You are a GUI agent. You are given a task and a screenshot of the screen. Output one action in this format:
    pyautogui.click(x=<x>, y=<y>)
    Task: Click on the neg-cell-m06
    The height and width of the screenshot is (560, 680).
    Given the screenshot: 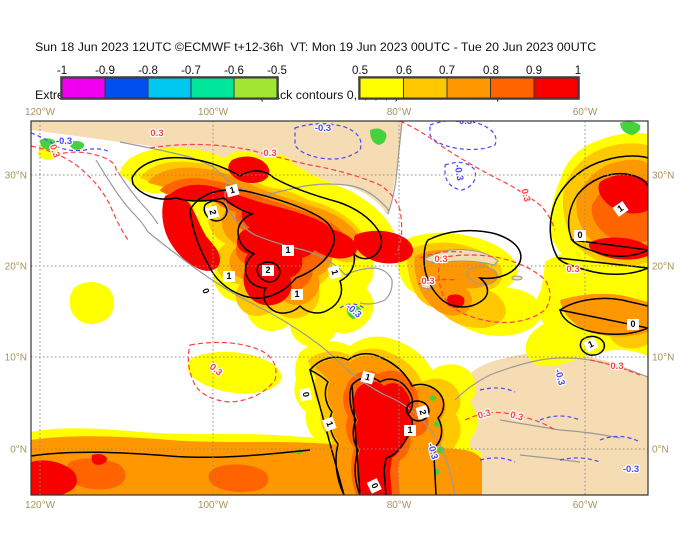 What is the action you would take?
    pyautogui.click(x=255, y=88)
    